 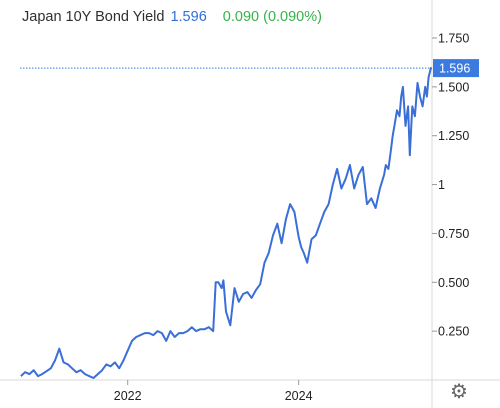 What do you see at coordinates (128, 396) in the screenshot?
I see `x-tick-label: 2022` at bounding box center [128, 396].